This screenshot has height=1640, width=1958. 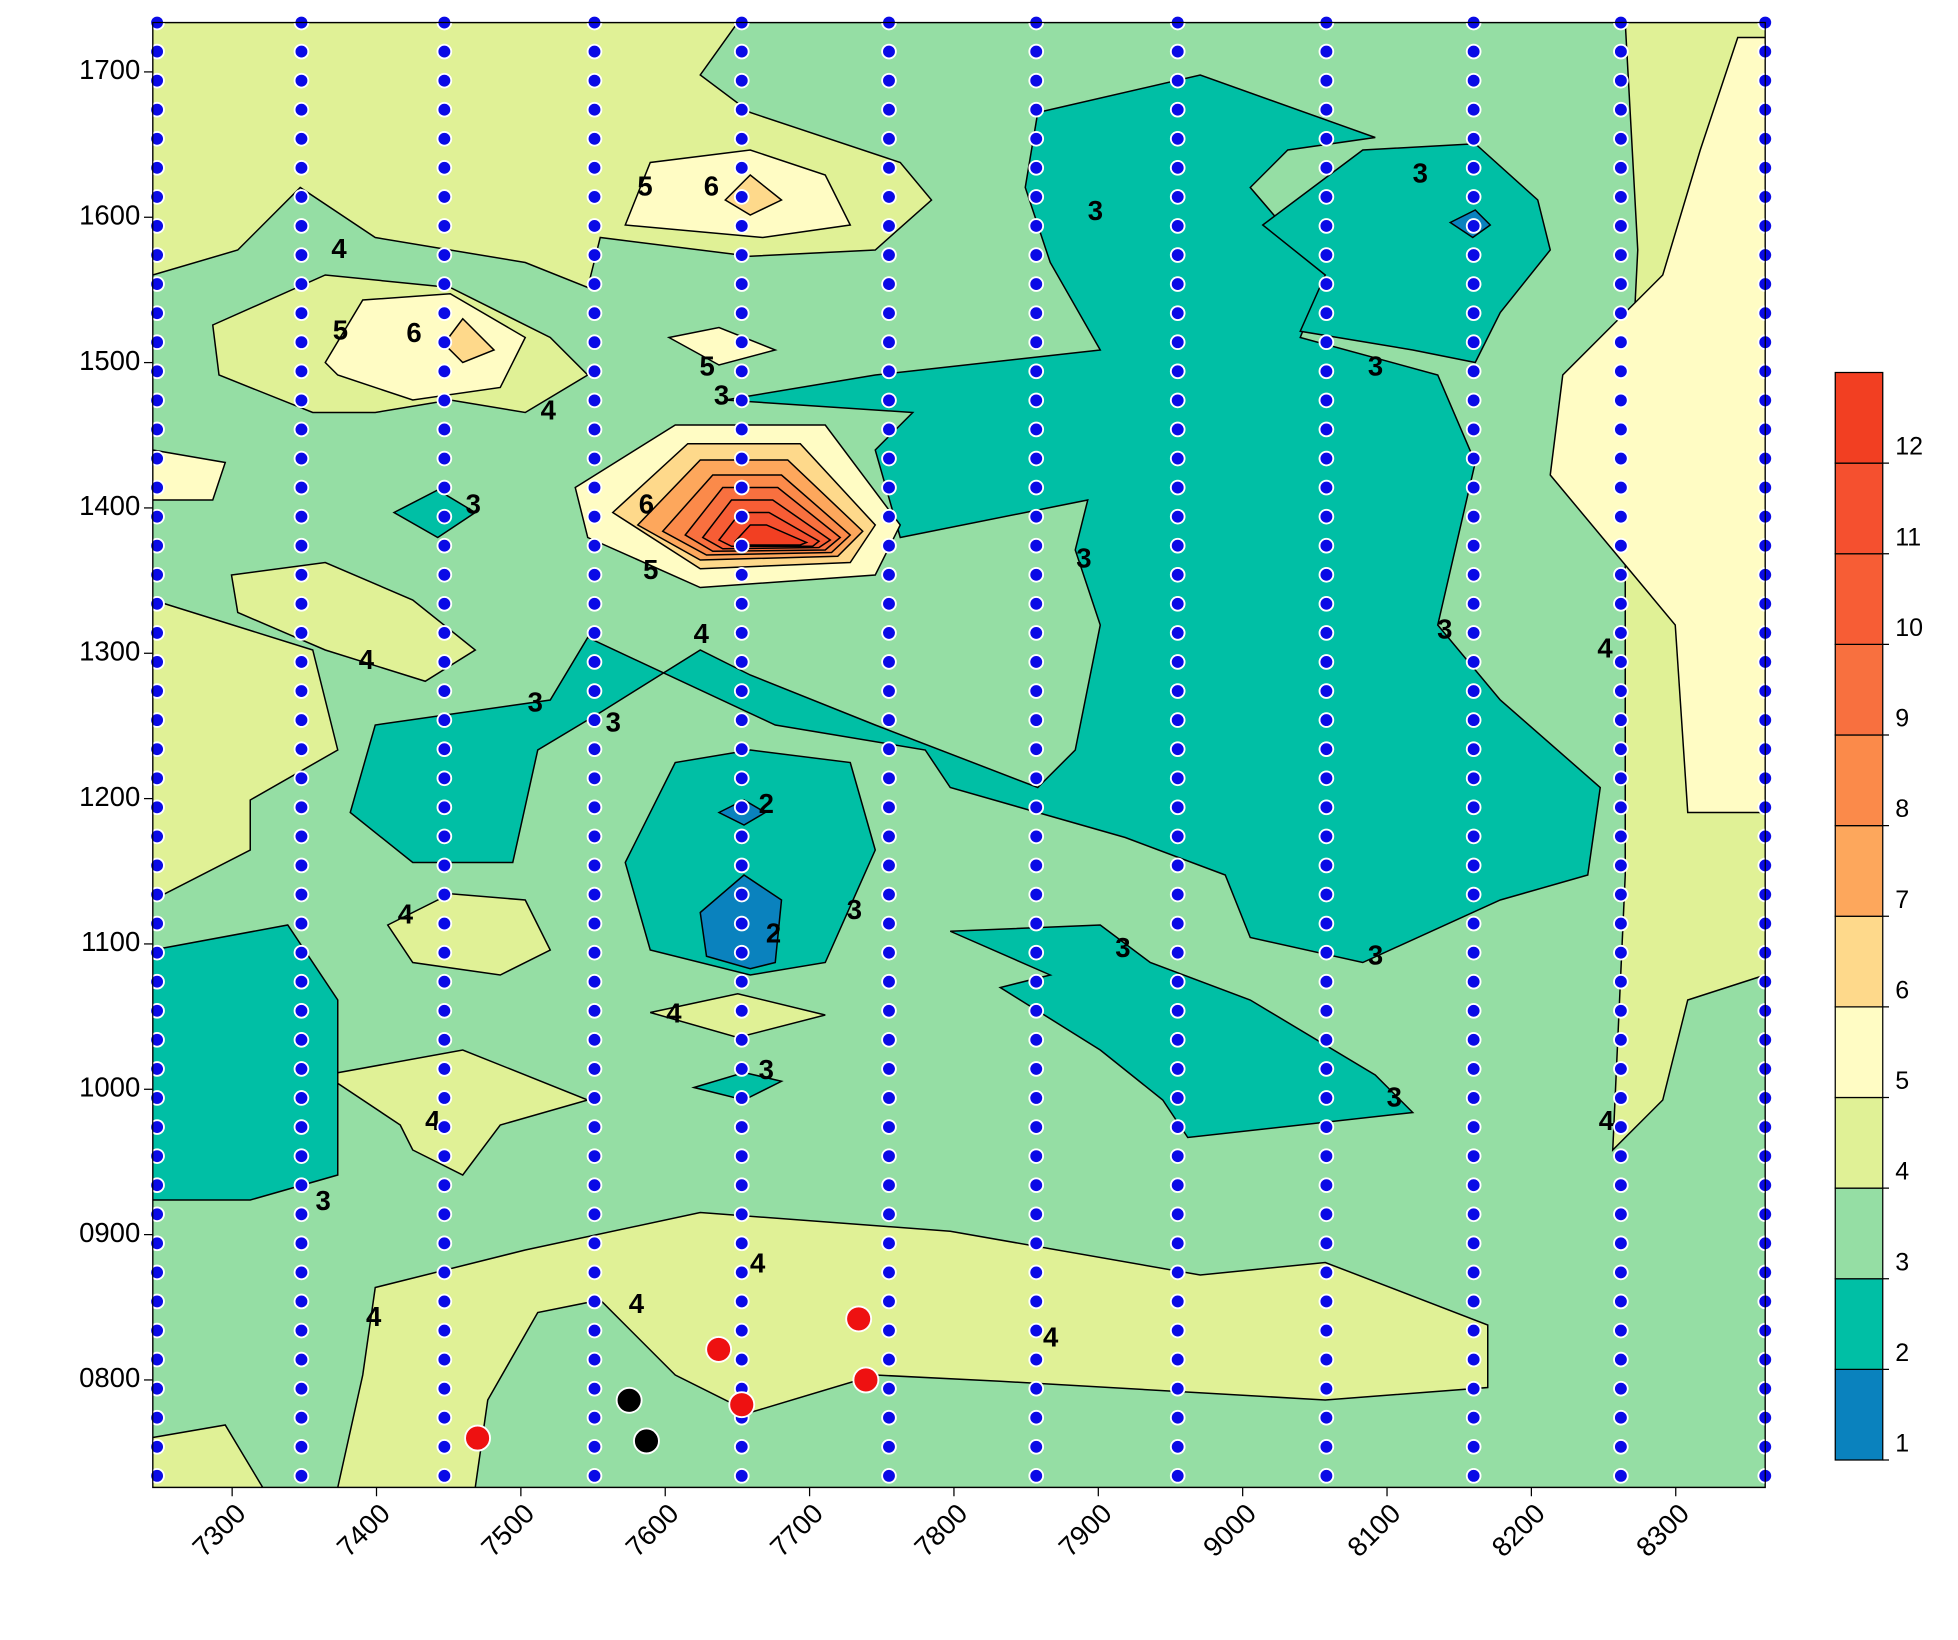 What do you see at coordinates (706, 366) in the screenshot?
I see `contour-label: 5` at bounding box center [706, 366].